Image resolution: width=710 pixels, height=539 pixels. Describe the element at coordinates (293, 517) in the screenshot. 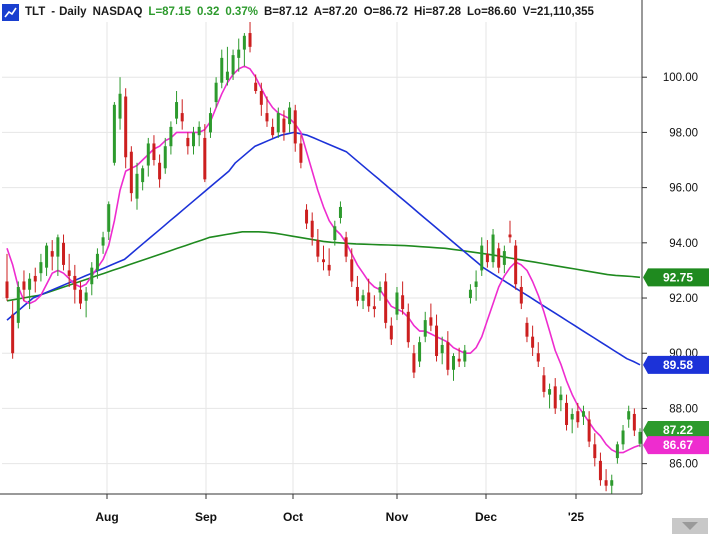

I see `x-tick-label: Oct` at that location.